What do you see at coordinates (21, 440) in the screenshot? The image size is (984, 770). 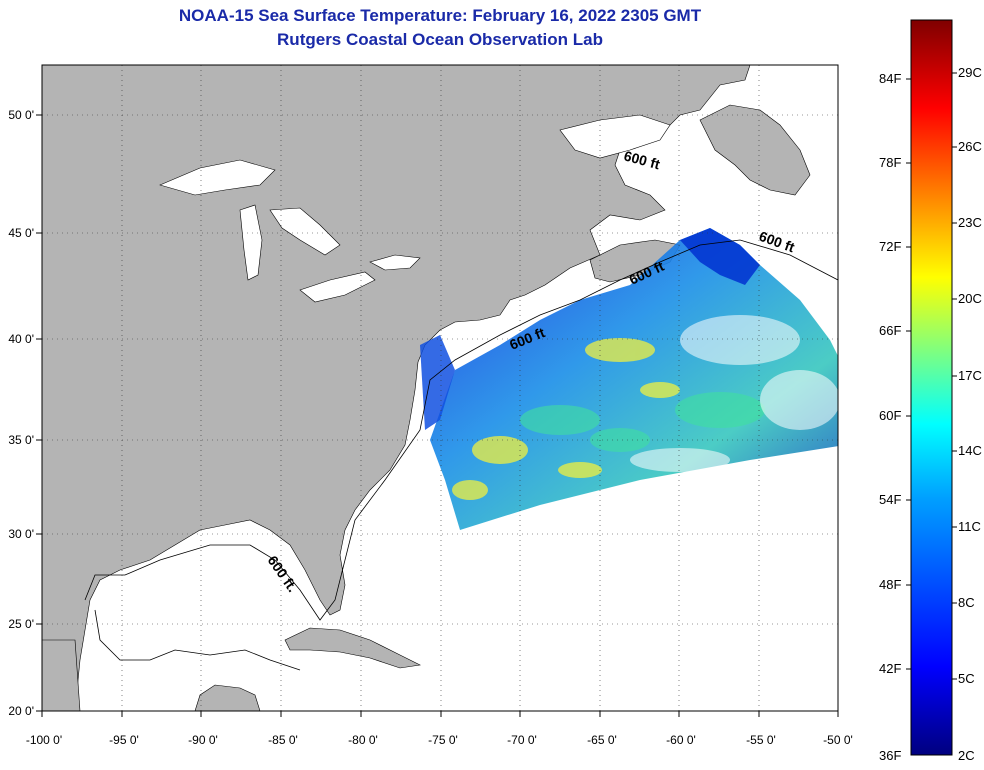 I see `lat-tick-label: 35 0'` at bounding box center [21, 440].